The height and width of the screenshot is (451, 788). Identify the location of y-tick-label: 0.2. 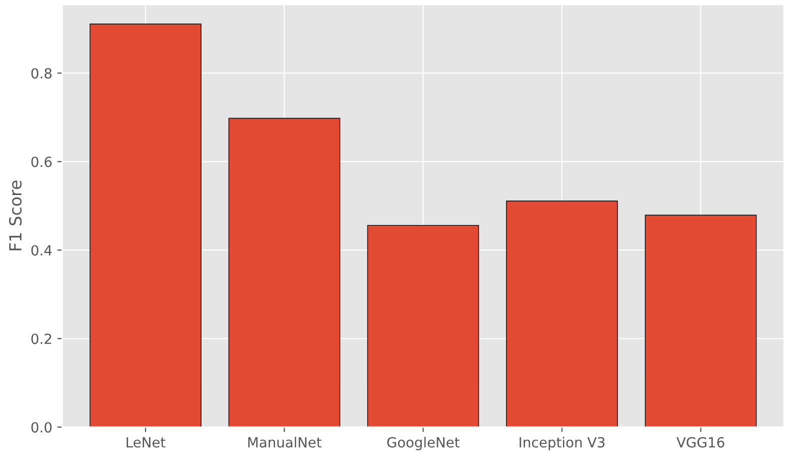
(41, 339).